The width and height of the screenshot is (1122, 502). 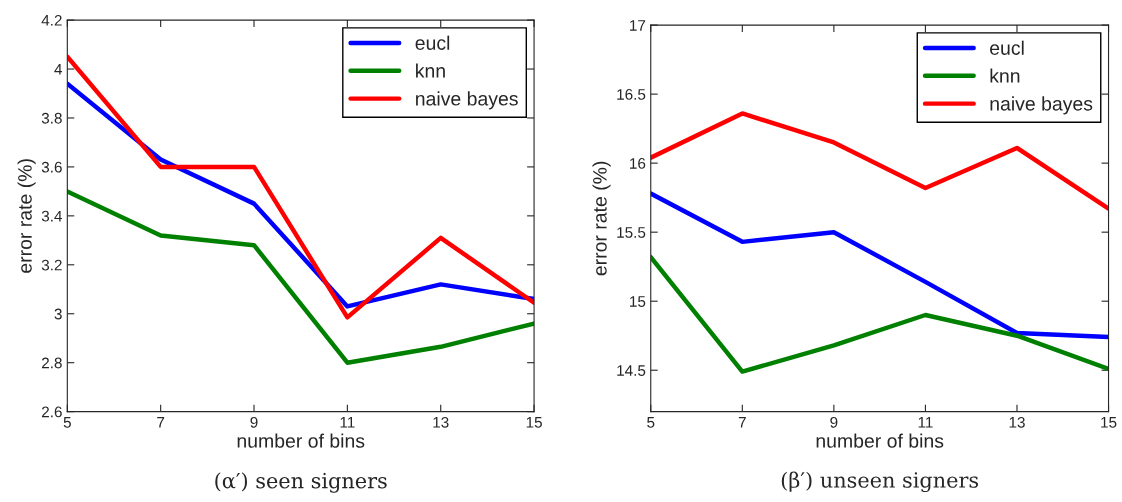 What do you see at coordinates (631, 370) in the screenshot?
I see `y-tick-label: 14.5` at bounding box center [631, 370].